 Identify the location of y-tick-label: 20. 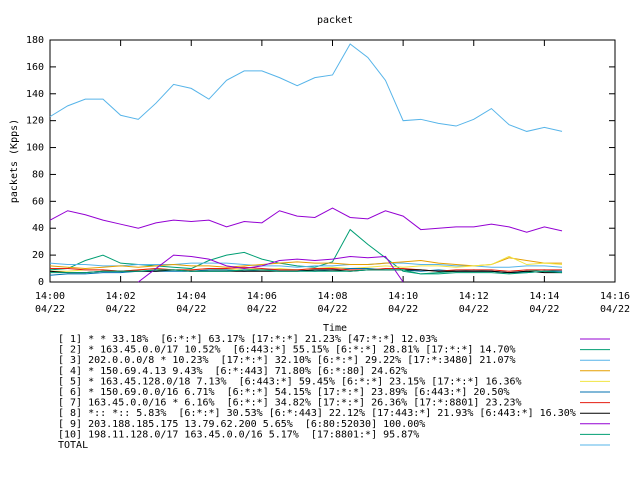
(38, 255).